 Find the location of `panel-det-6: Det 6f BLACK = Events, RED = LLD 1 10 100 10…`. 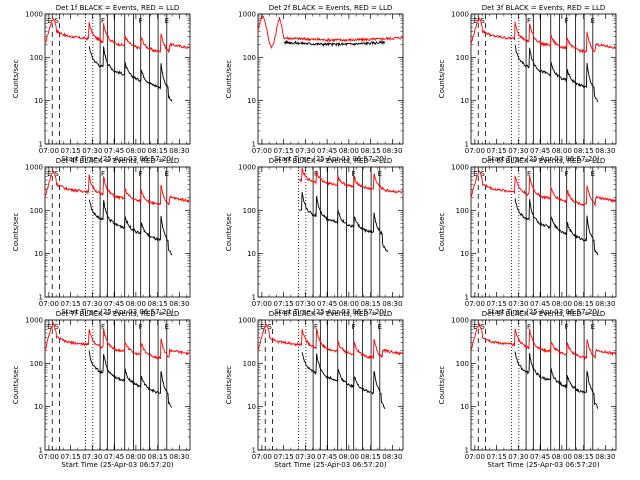

panel-det-6: Det 6f BLACK = Events, RED = LLD 1 10 100 10… is located at coordinates (527, 236).